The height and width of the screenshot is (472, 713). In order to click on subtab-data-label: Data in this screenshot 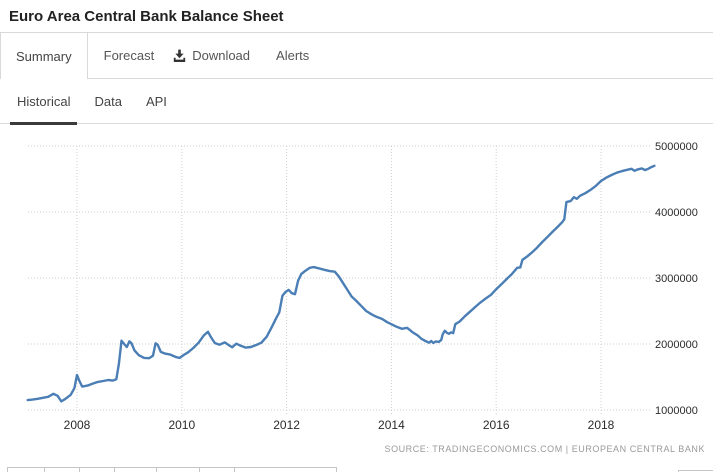, I will do `click(108, 101)`.